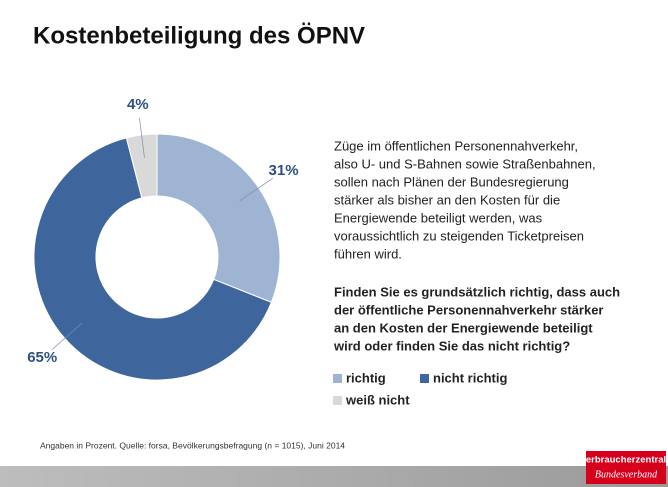  I want to click on description-line: sollen nach Plänen der Bundesregierung, so click(451, 181).